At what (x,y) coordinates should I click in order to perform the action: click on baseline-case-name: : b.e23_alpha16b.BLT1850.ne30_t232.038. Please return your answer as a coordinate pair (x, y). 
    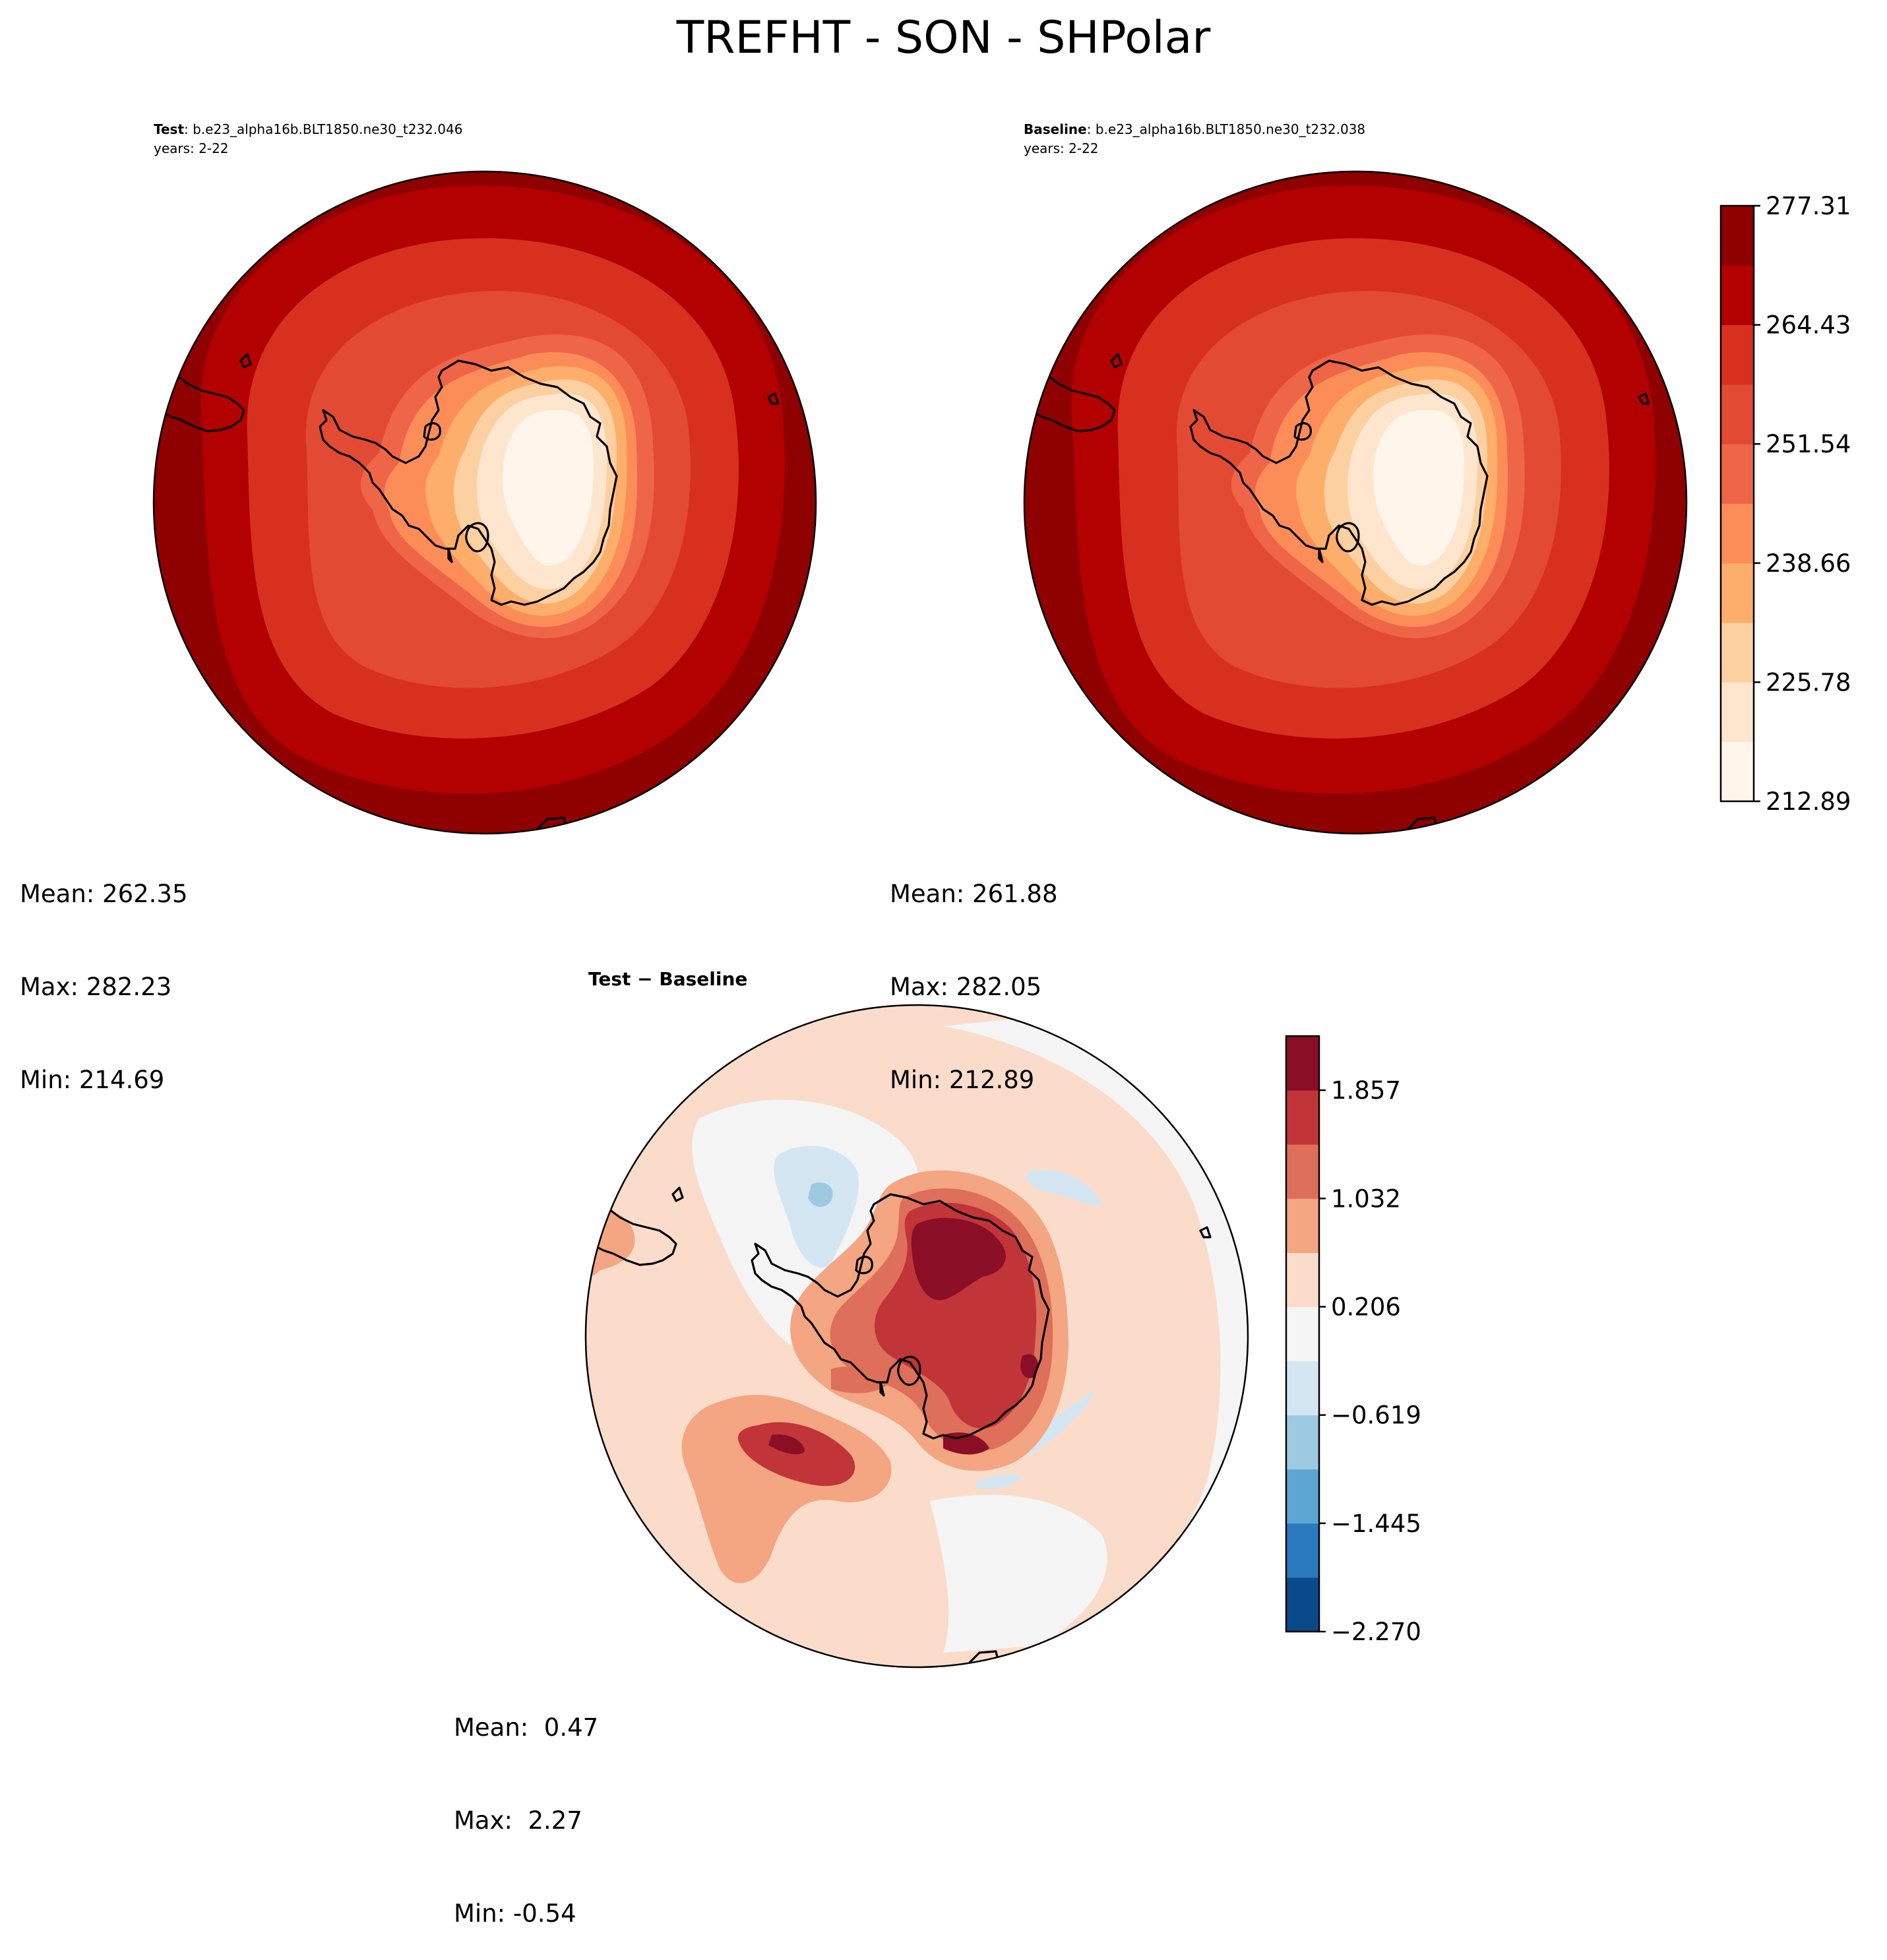
    Looking at the image, I should click on (1226, 129).